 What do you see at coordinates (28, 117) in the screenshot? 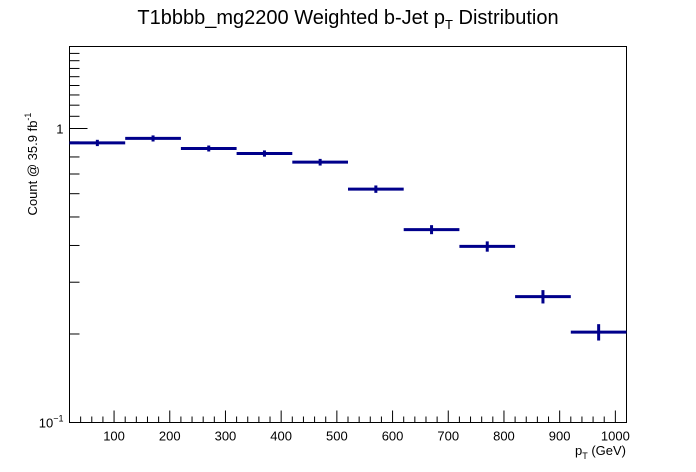
I see `y-axis-label-sup: -1` at bounding box center [28, 117].